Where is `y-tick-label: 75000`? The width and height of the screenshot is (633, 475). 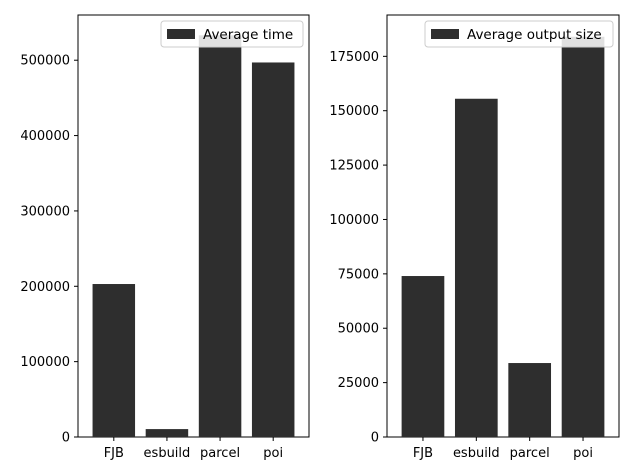
y-tick-label: 75000 is located at coordinates (358, 274).